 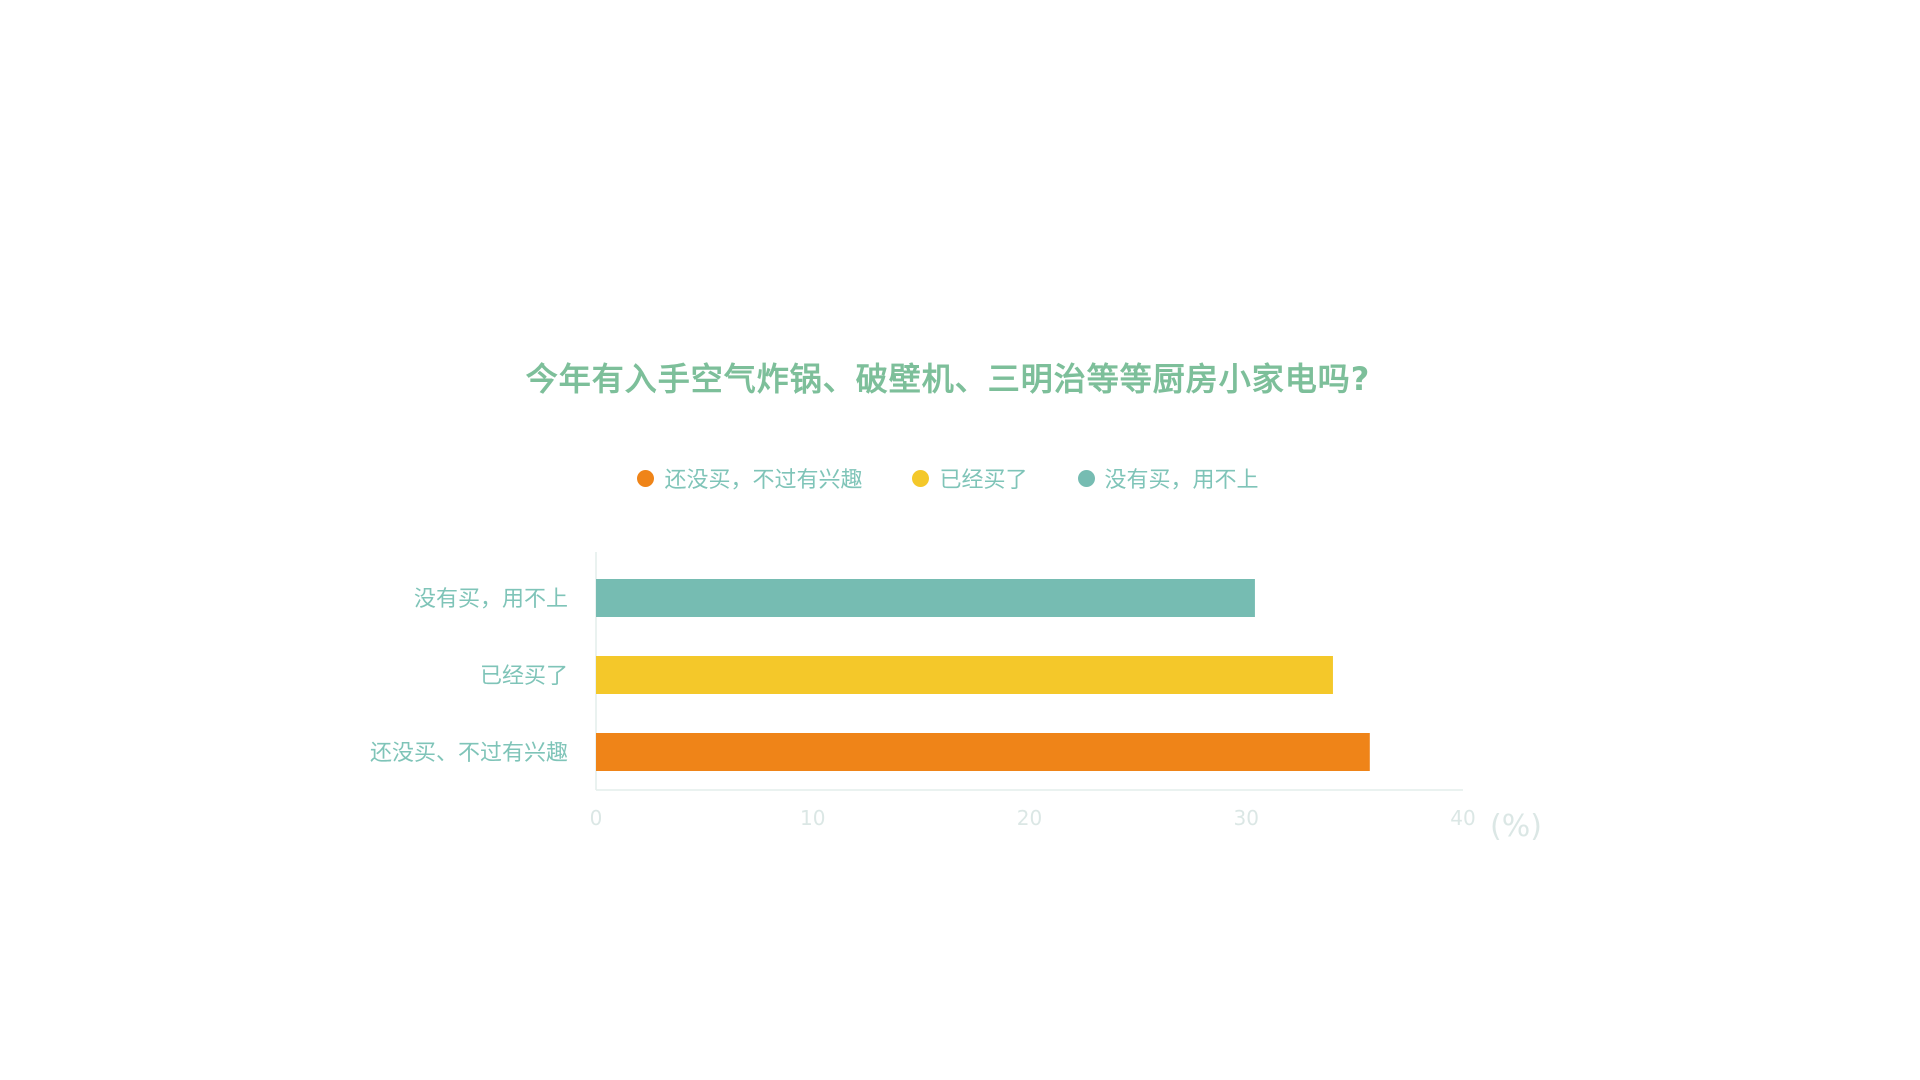 I want to click on x-tick-label: 20, so click(x=1029, y=818).